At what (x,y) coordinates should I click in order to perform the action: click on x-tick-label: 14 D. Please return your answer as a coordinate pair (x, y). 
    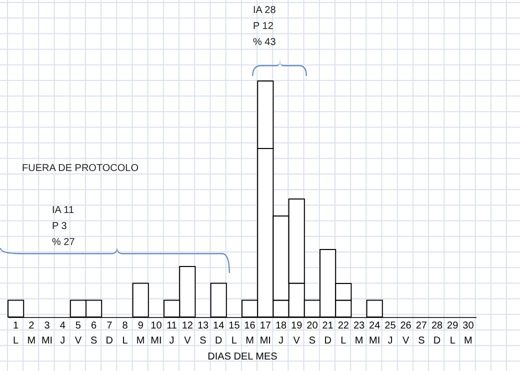
    Looking at the image, I should click on (219, 333).